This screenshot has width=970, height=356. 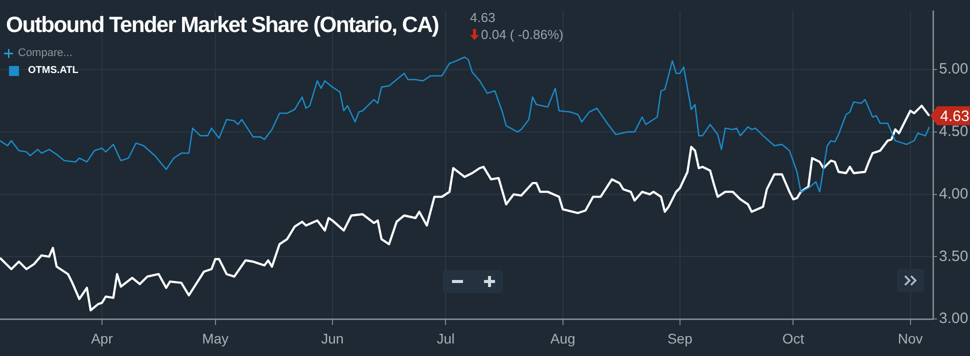 What do you see at coordinates (793, 338) in the screenshot?
I see `x-tick-label: Oct` at bounding box center [793, 338].